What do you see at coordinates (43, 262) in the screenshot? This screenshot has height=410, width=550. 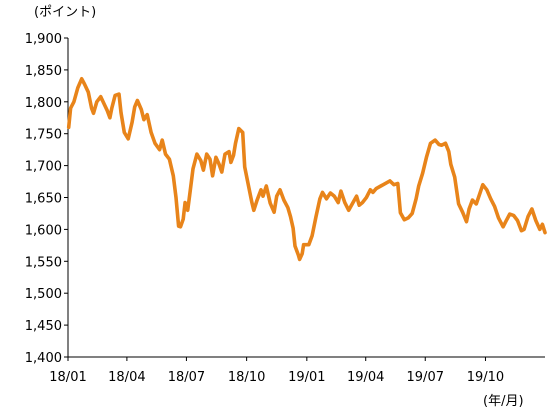 I see `y-tick-label: 1,550` at bounding box center [43, 262].